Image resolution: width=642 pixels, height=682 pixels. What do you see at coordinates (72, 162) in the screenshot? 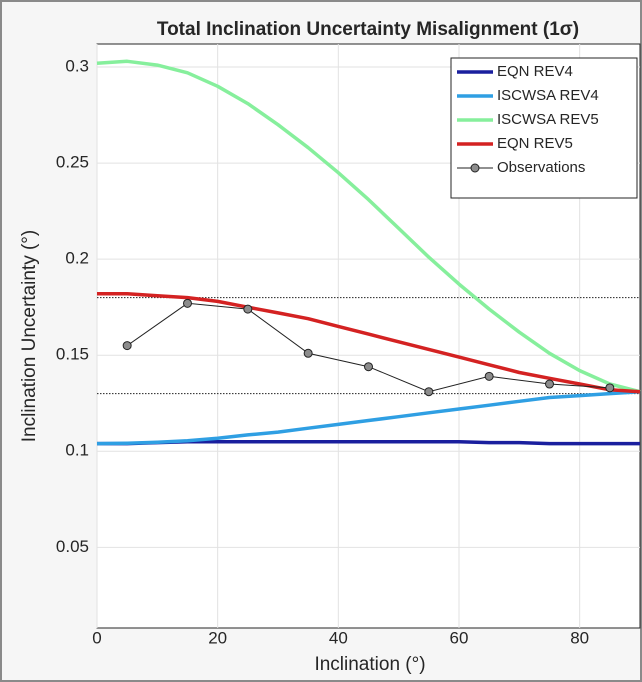
I see `y-tick-label: 0.25` at bounding box center [72, 162].